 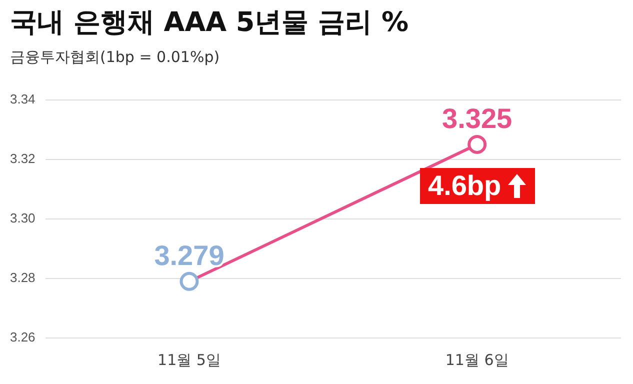 I want to click on annotation: 4.6bp, so click(x=465, y=186).